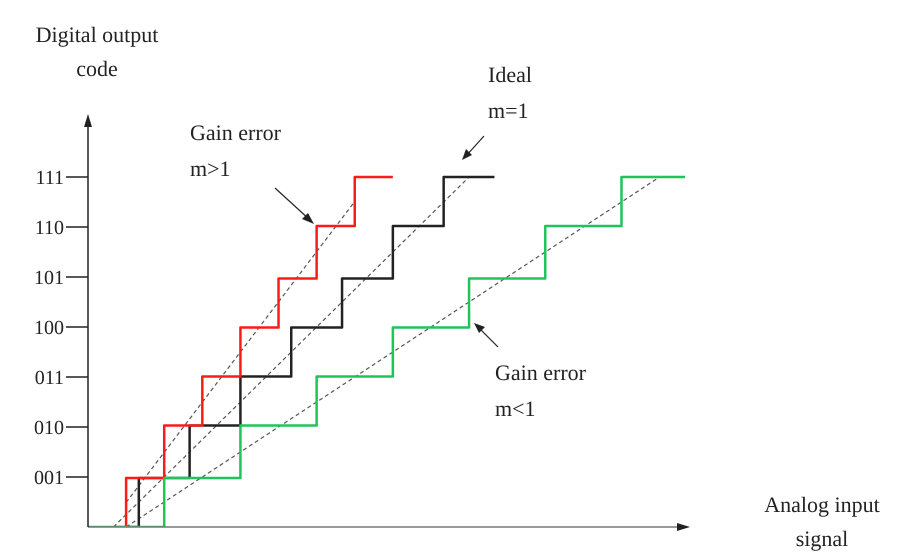 The image size is (913, 559). What do you see at coordinates (49, 478) in the screenshot?
I see `category-label: 001` at bounding box center [49, 478].